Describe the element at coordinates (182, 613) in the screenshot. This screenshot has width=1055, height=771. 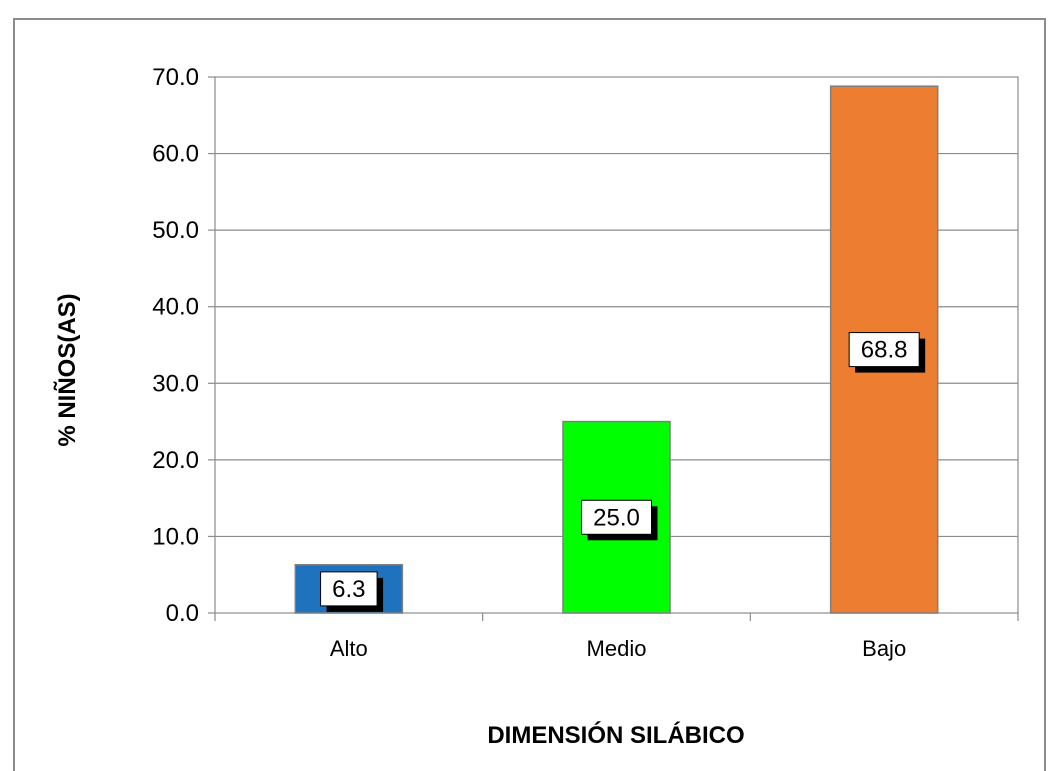
I see `y-tick-label: 0.0` at that location.